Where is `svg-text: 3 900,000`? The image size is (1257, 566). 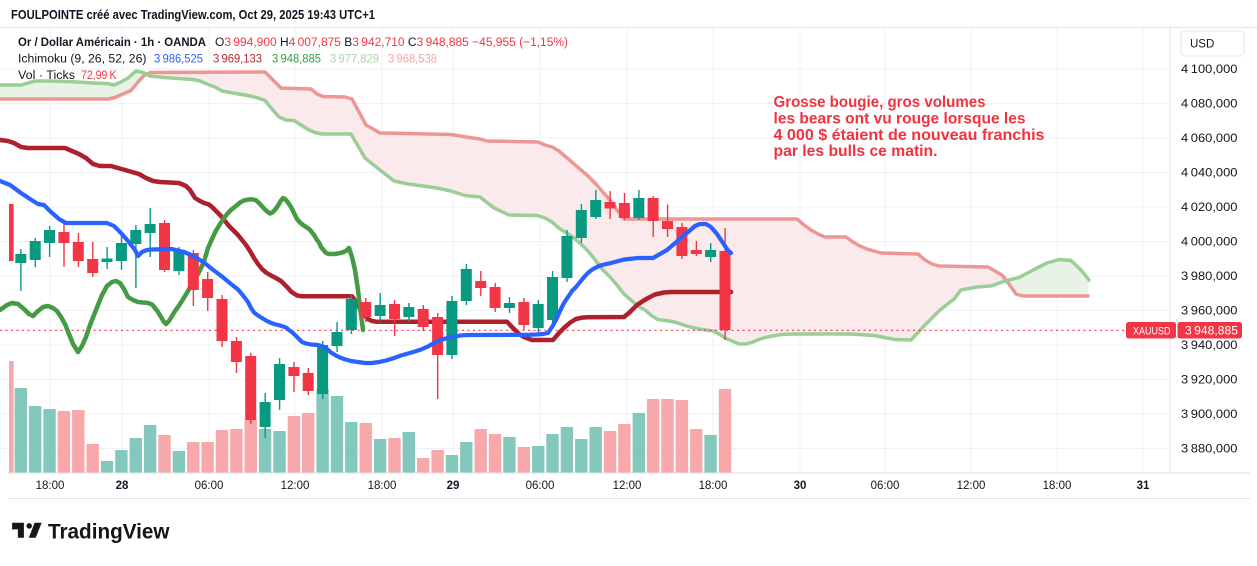 svg-text: 3 900,000 is located at coordinates (1209, 414).